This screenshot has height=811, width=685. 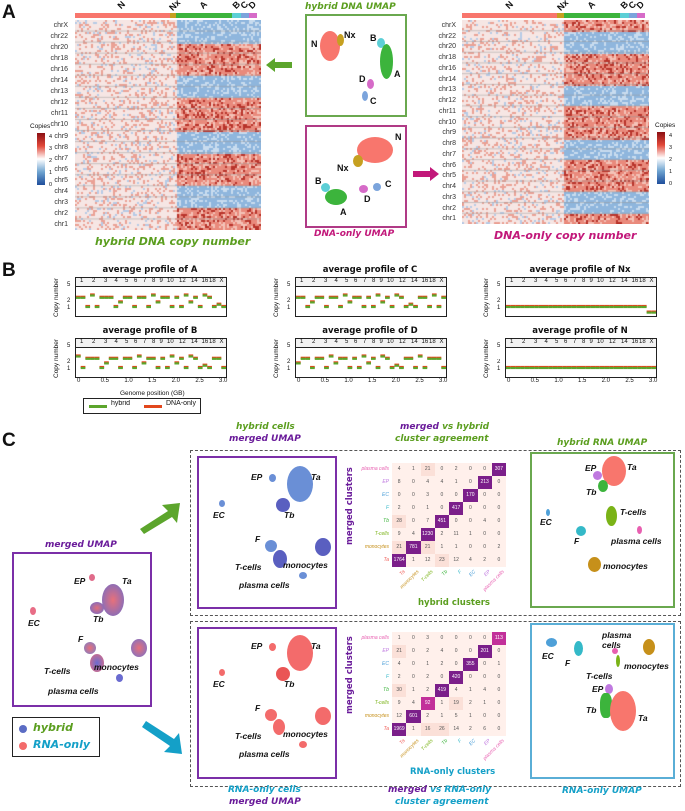 What do you see at coordinates (9, 270) in the screenshot?
I see `panel-letter-b: B` at bounding box center [9, 270].